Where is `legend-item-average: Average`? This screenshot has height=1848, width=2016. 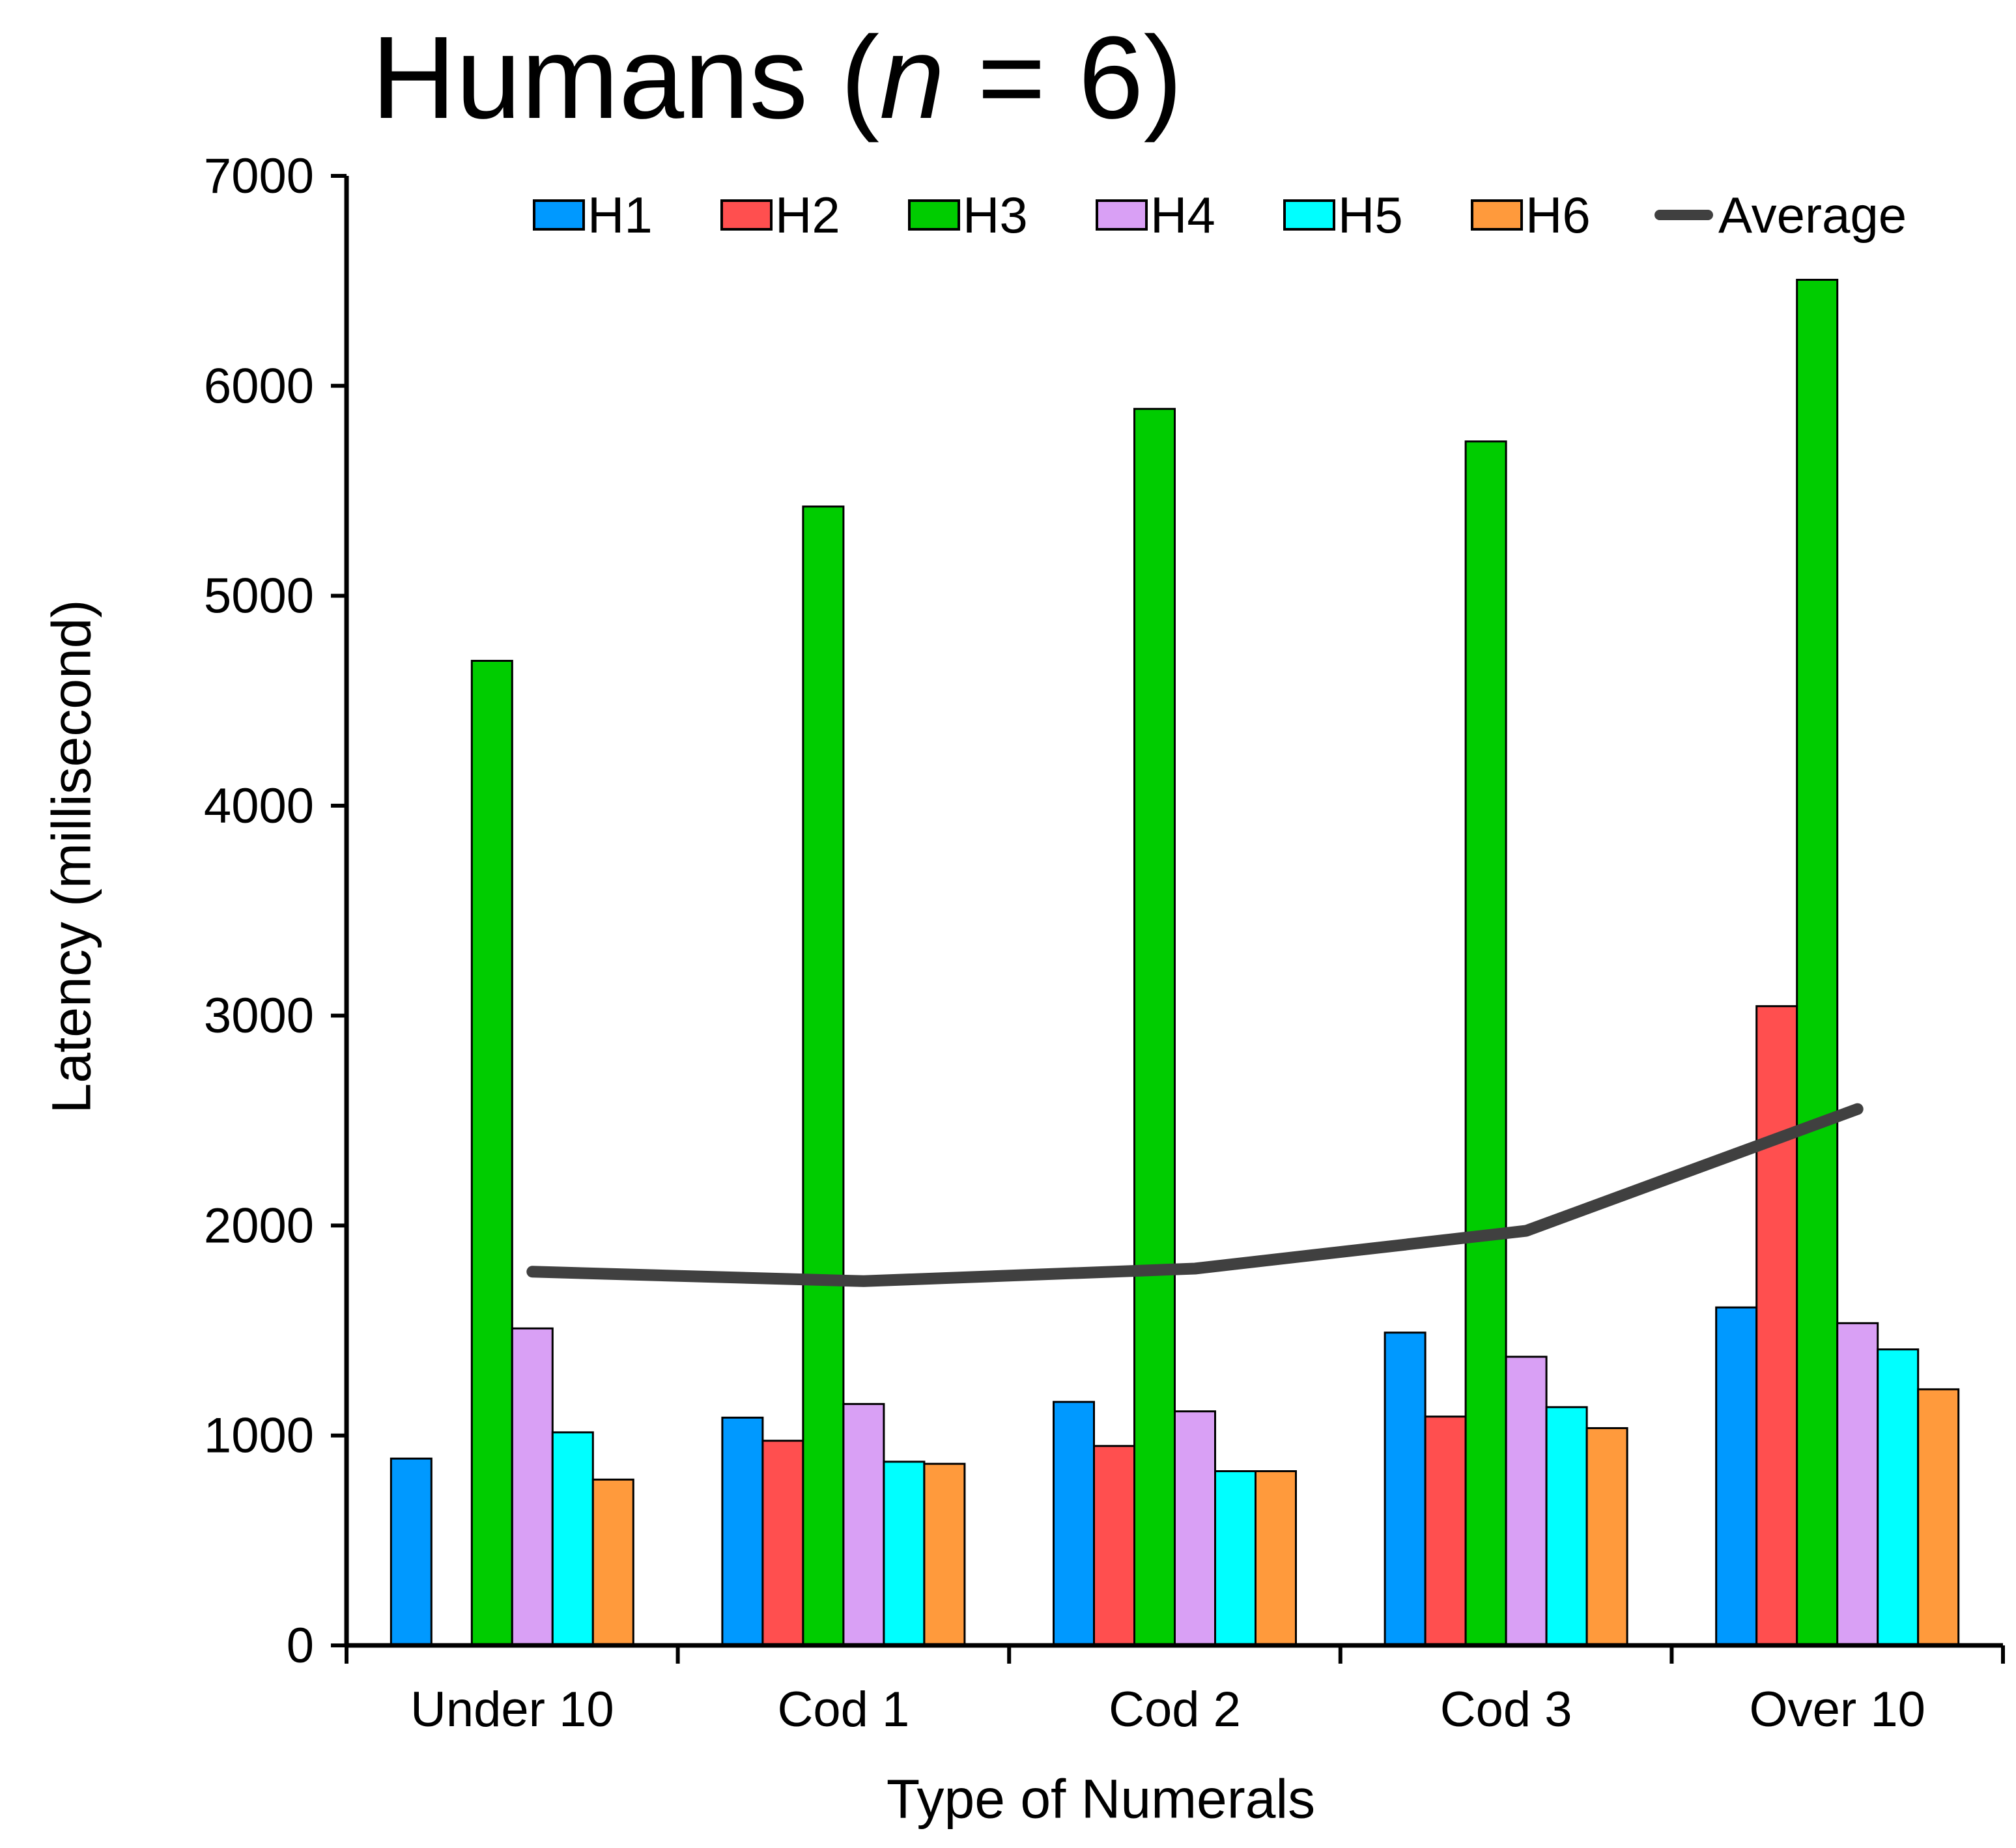
legend-item-average: Average is located at coordinates (1781, 215).